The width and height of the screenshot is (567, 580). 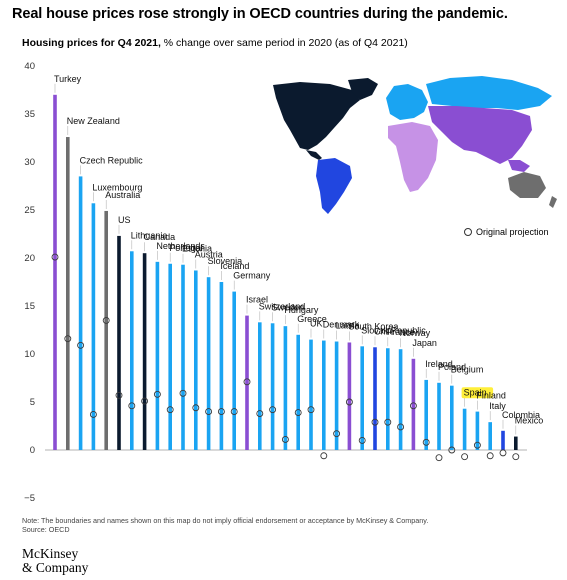 I want to click on world-map, so click(x=415, y=145).